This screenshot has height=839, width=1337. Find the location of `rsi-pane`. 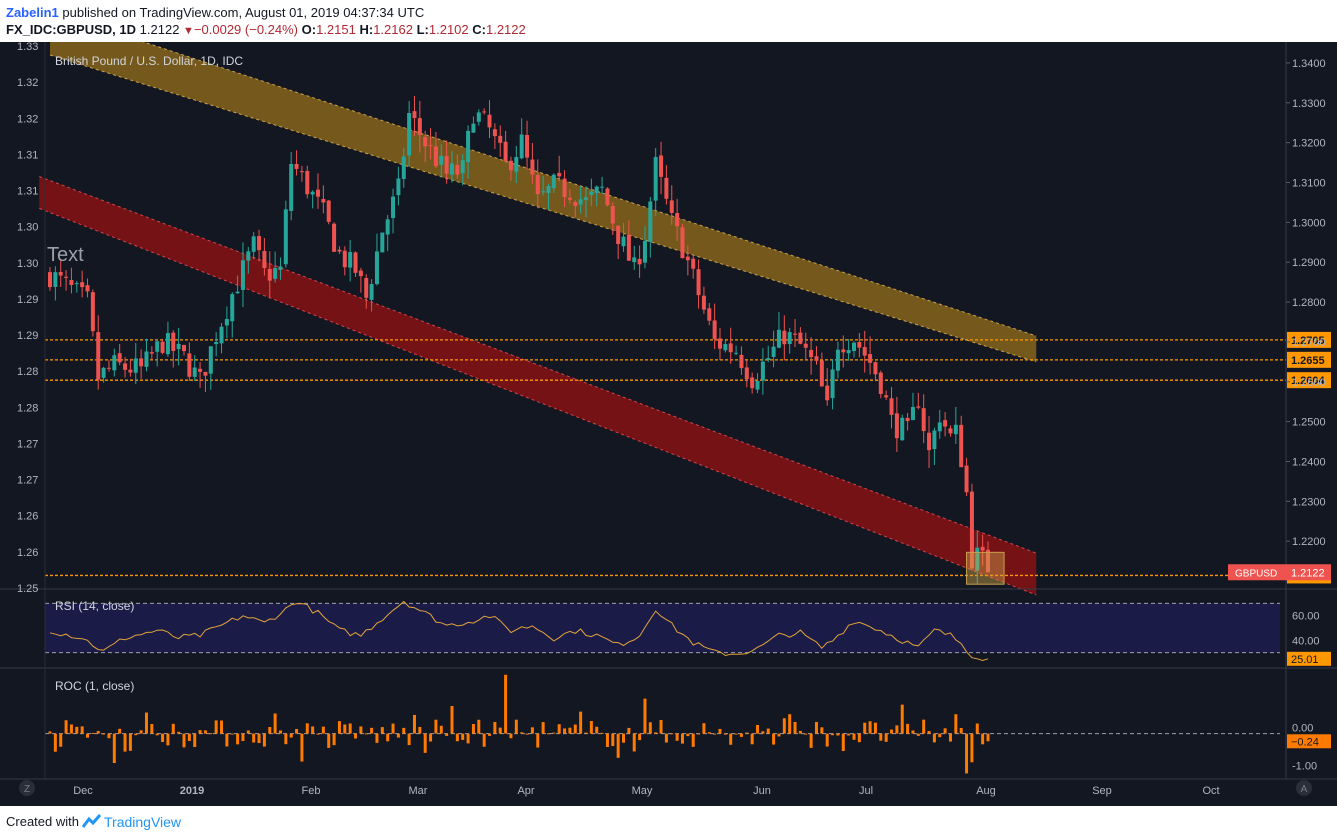

rsi-pane is located at coordinates (662, 631).